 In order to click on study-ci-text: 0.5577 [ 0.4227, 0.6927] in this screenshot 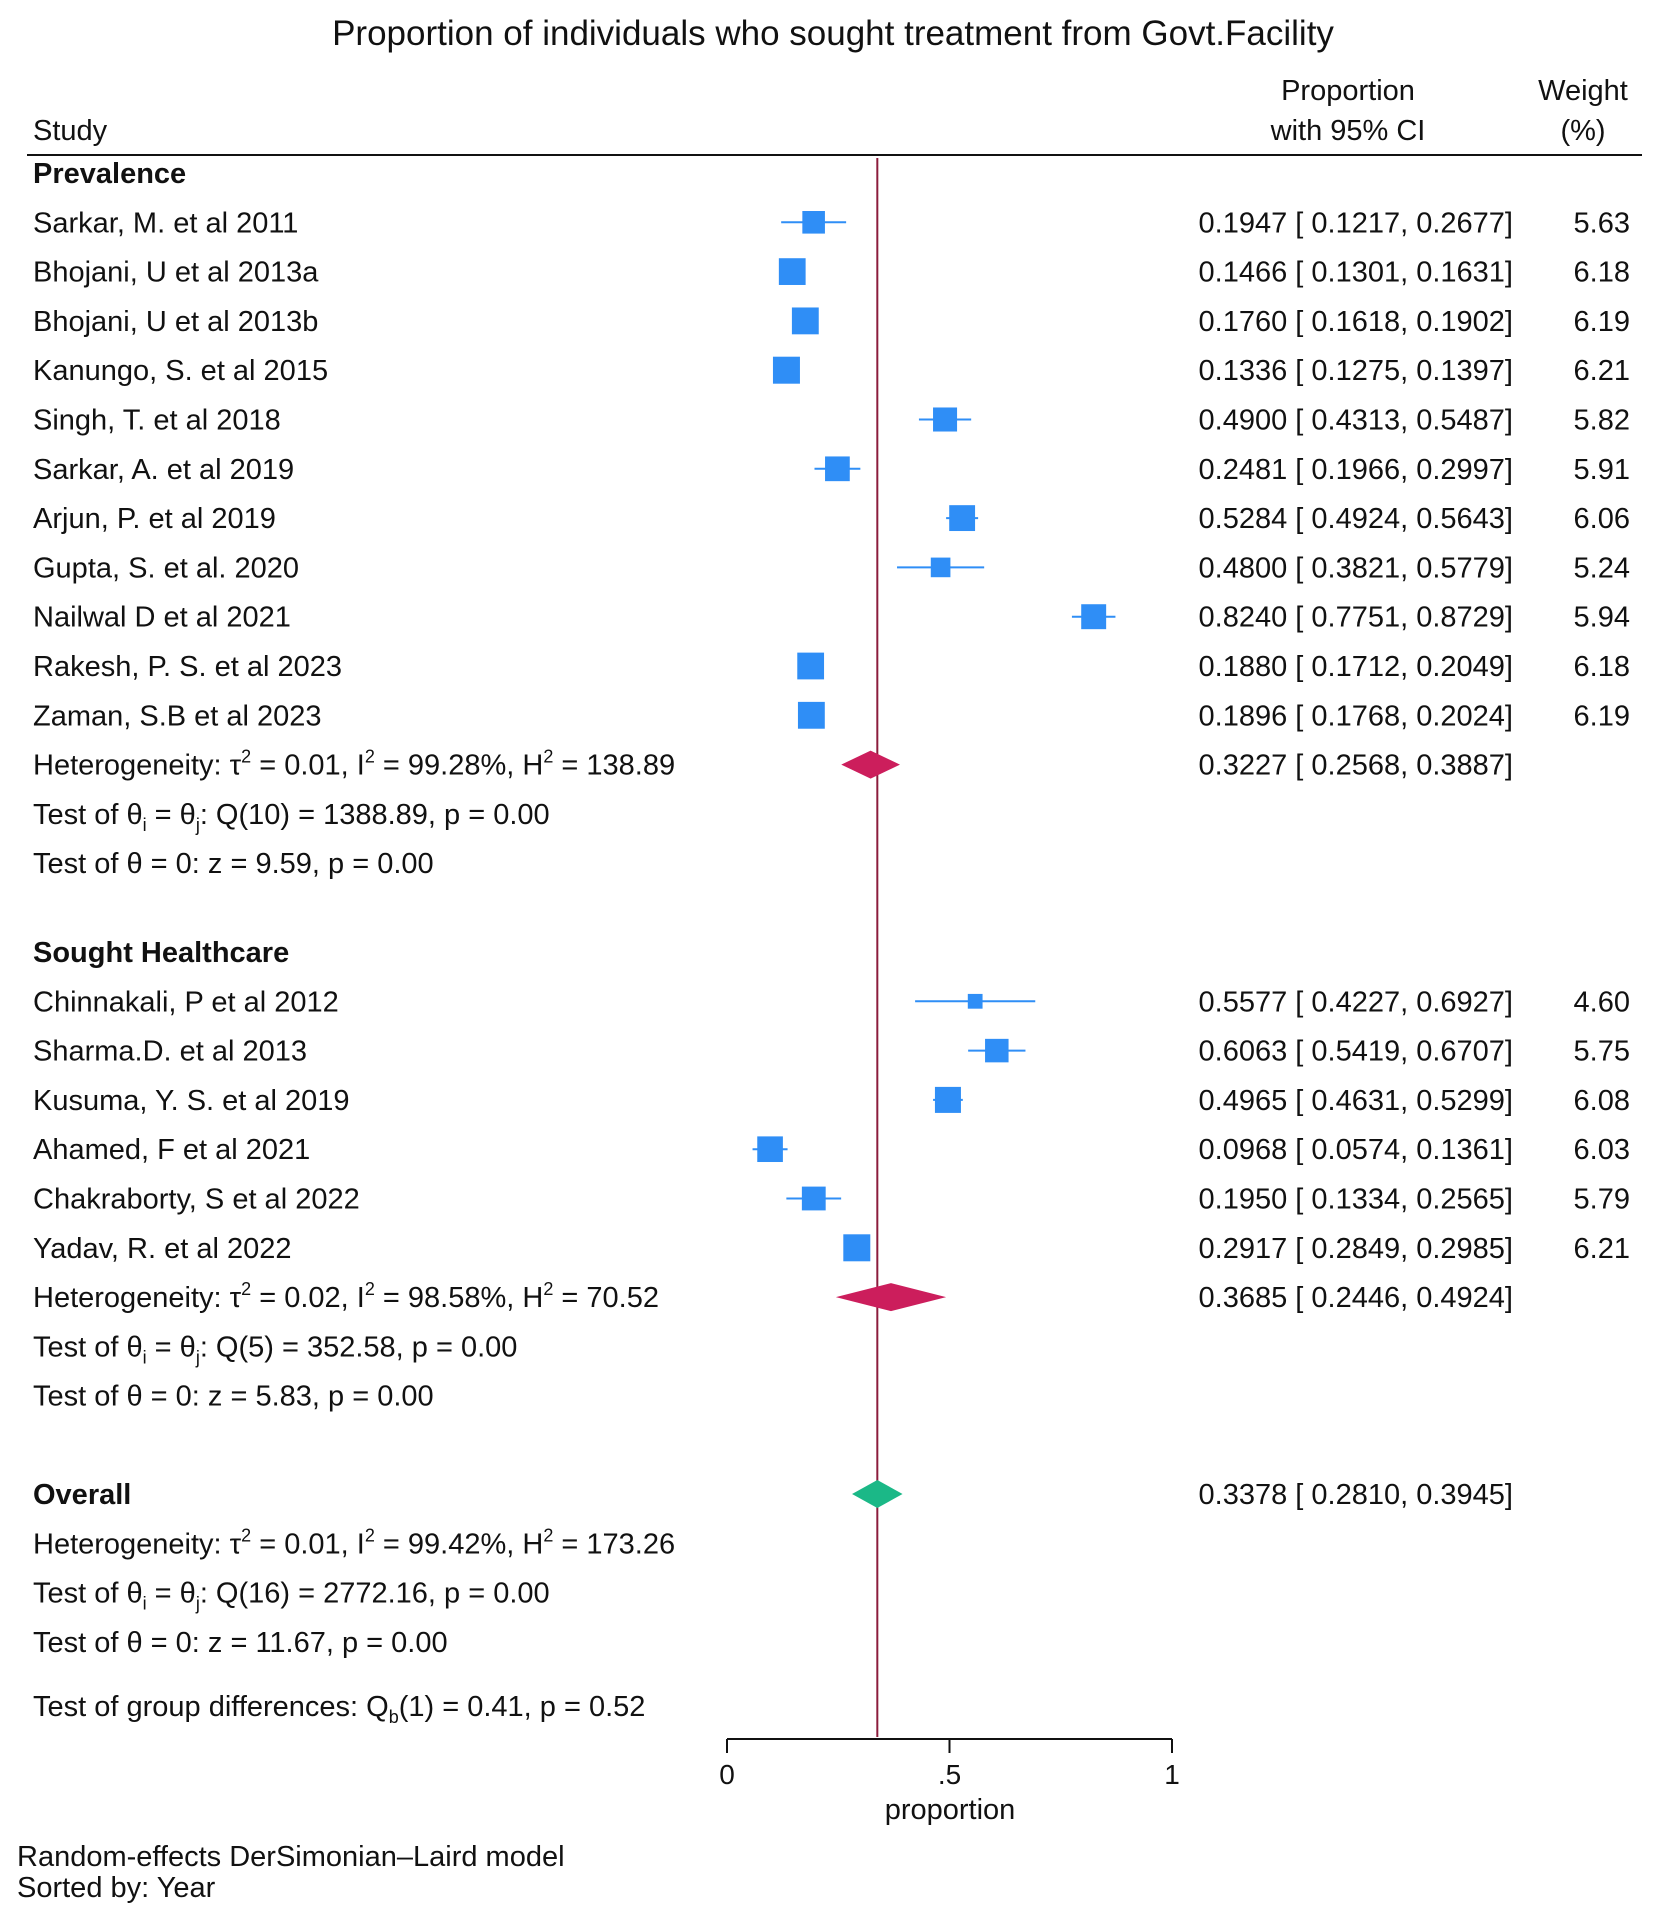, I will do `click(1356, 1002)`.